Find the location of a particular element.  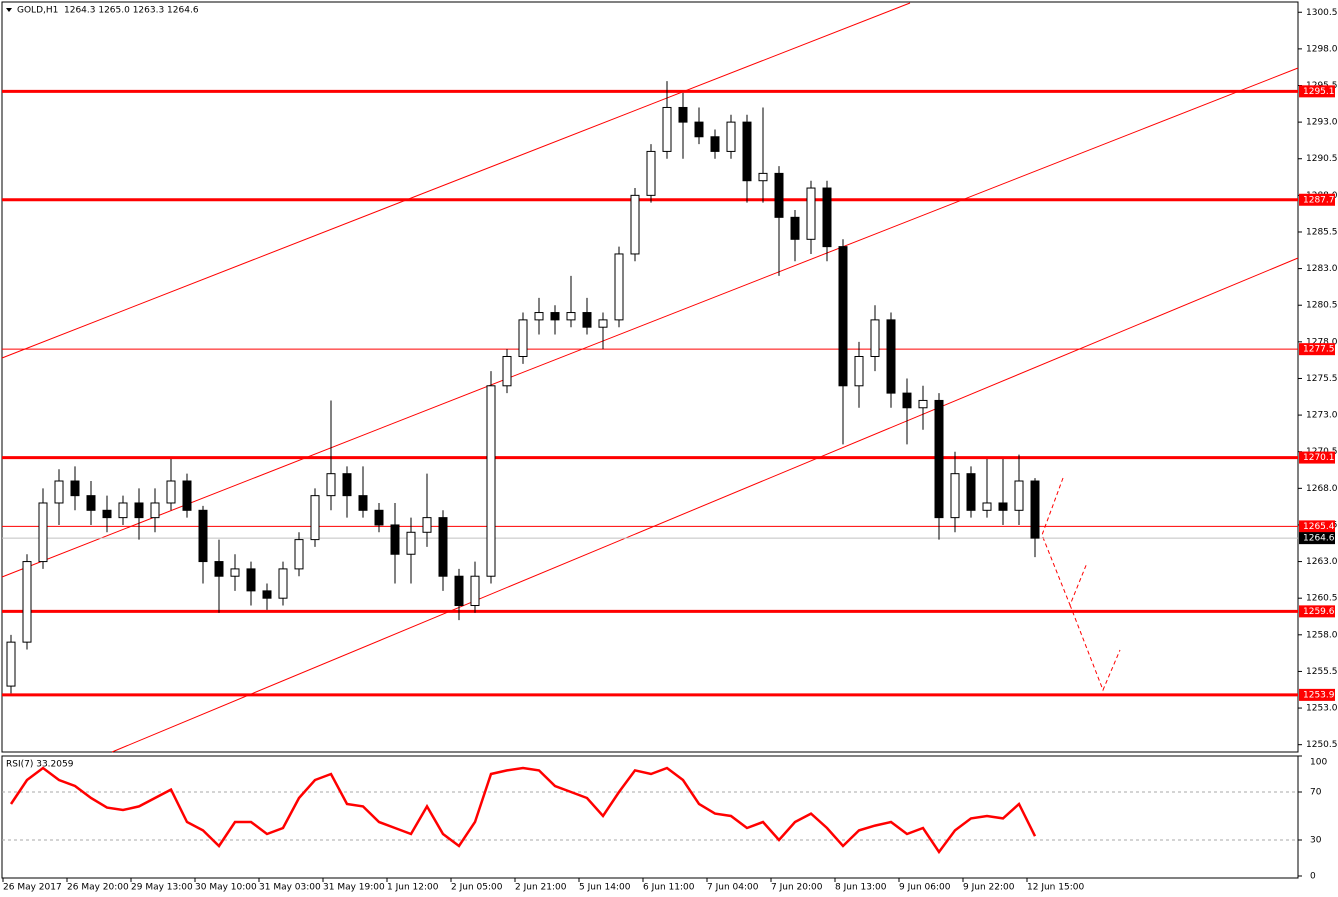

rsi-tick-label: 0 is located at coordinates (1313, 877).